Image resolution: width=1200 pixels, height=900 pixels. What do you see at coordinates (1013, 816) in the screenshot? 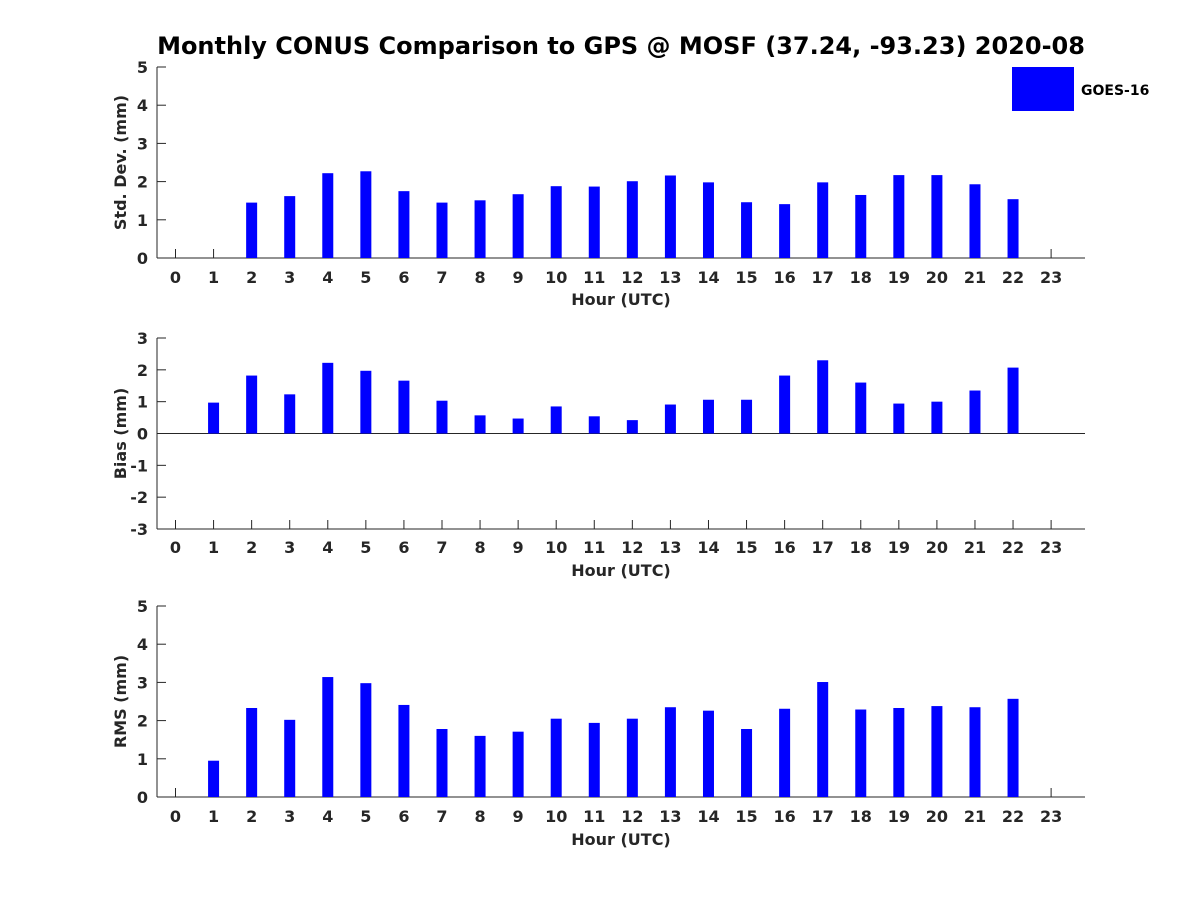
I see `rms-x-tick-label: 22` at bounding box center [1013, 816].